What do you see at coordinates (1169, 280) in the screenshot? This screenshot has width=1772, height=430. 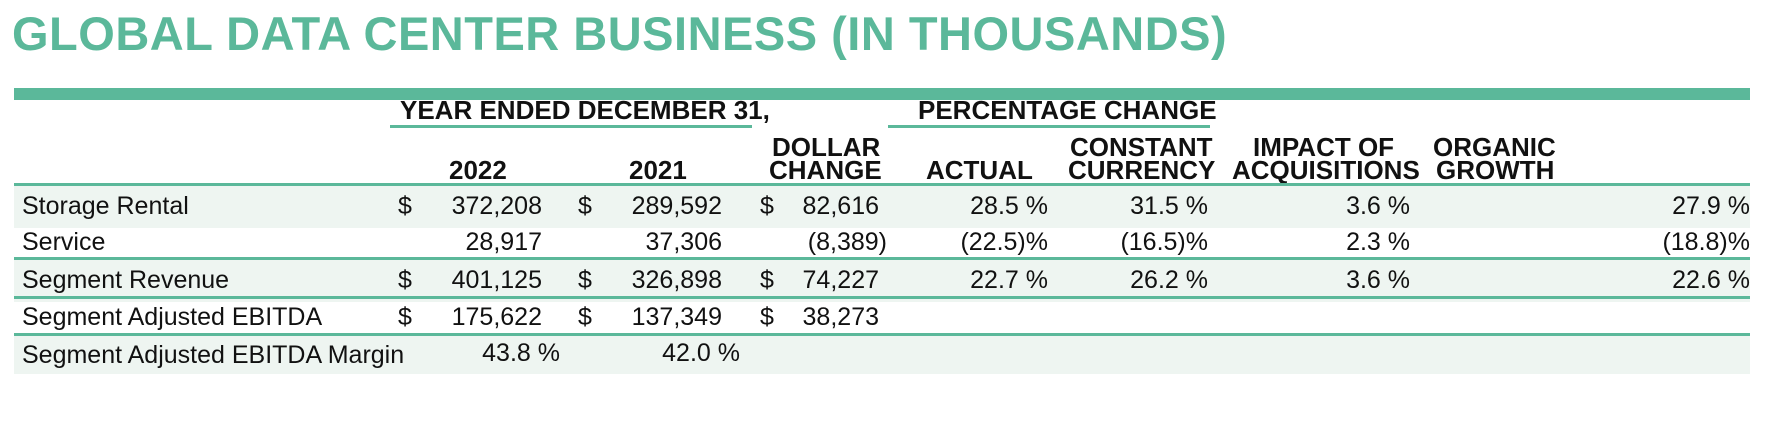 I see `value-constant-currency: 26.2 %` at bounding box center [1169, 280].